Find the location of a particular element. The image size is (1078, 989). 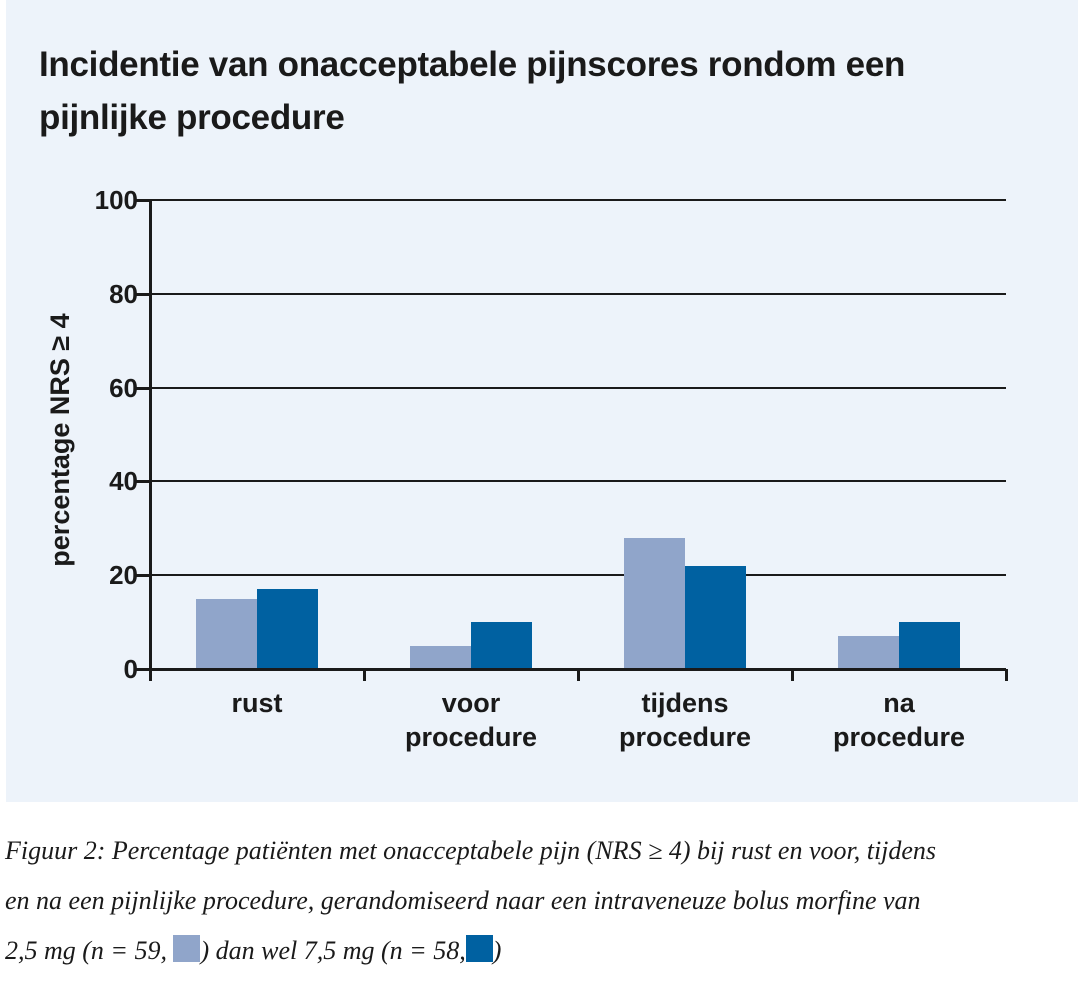

y-axis is located at coordinates (150, 440).